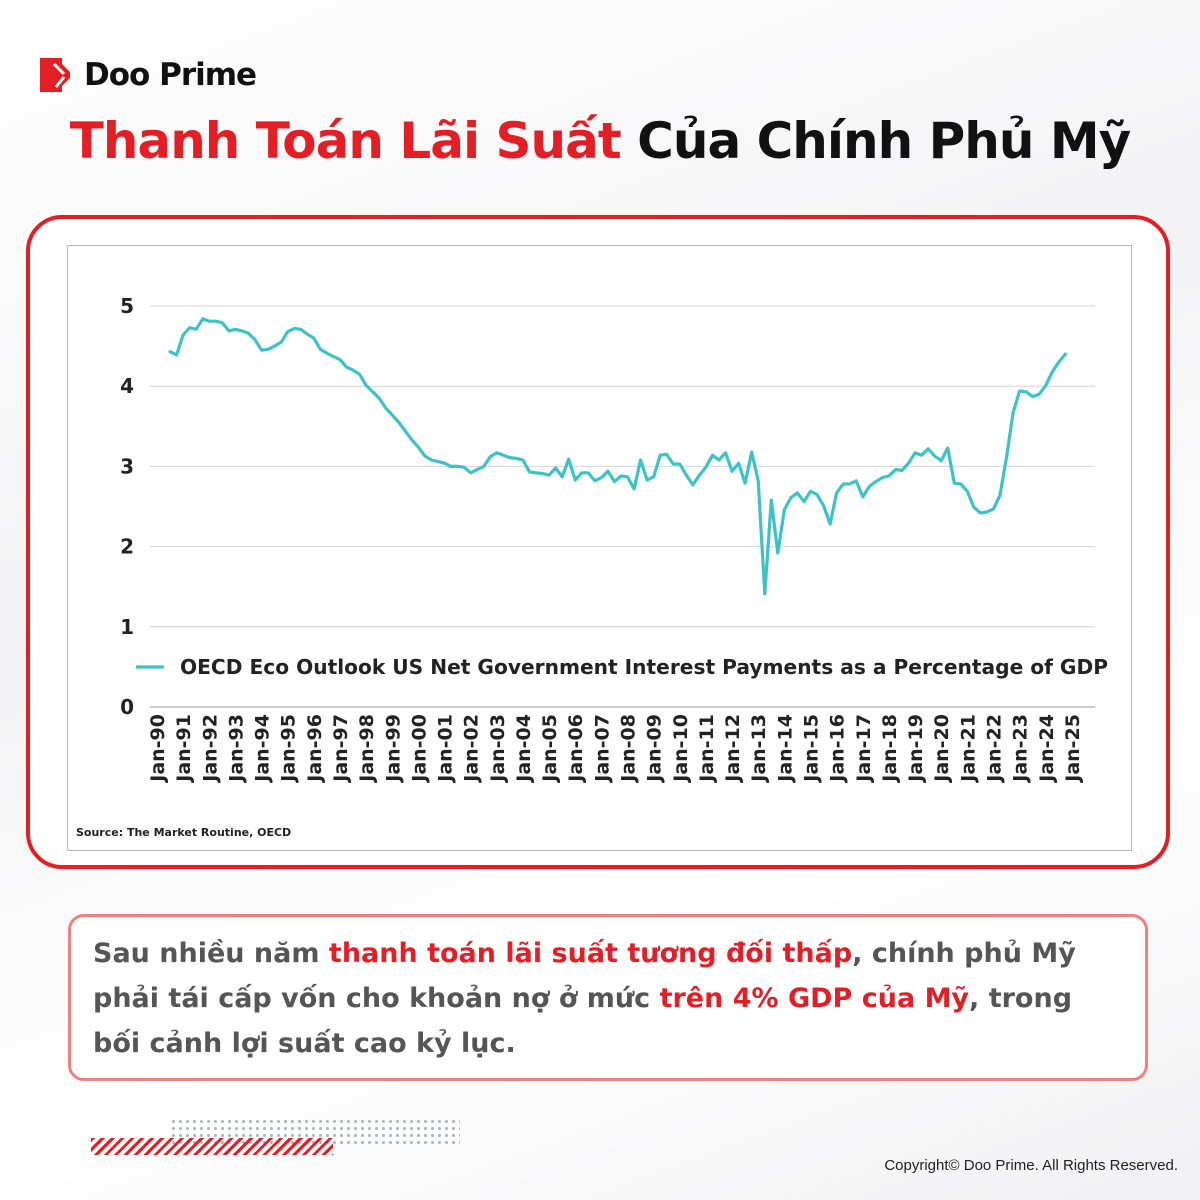 This screenshot has width=1200, height=1200. What do you see at coordinates (446, 749) in the screenshot?
I see `x-tick-label: Jan-01` at bounding box center [446, 749].